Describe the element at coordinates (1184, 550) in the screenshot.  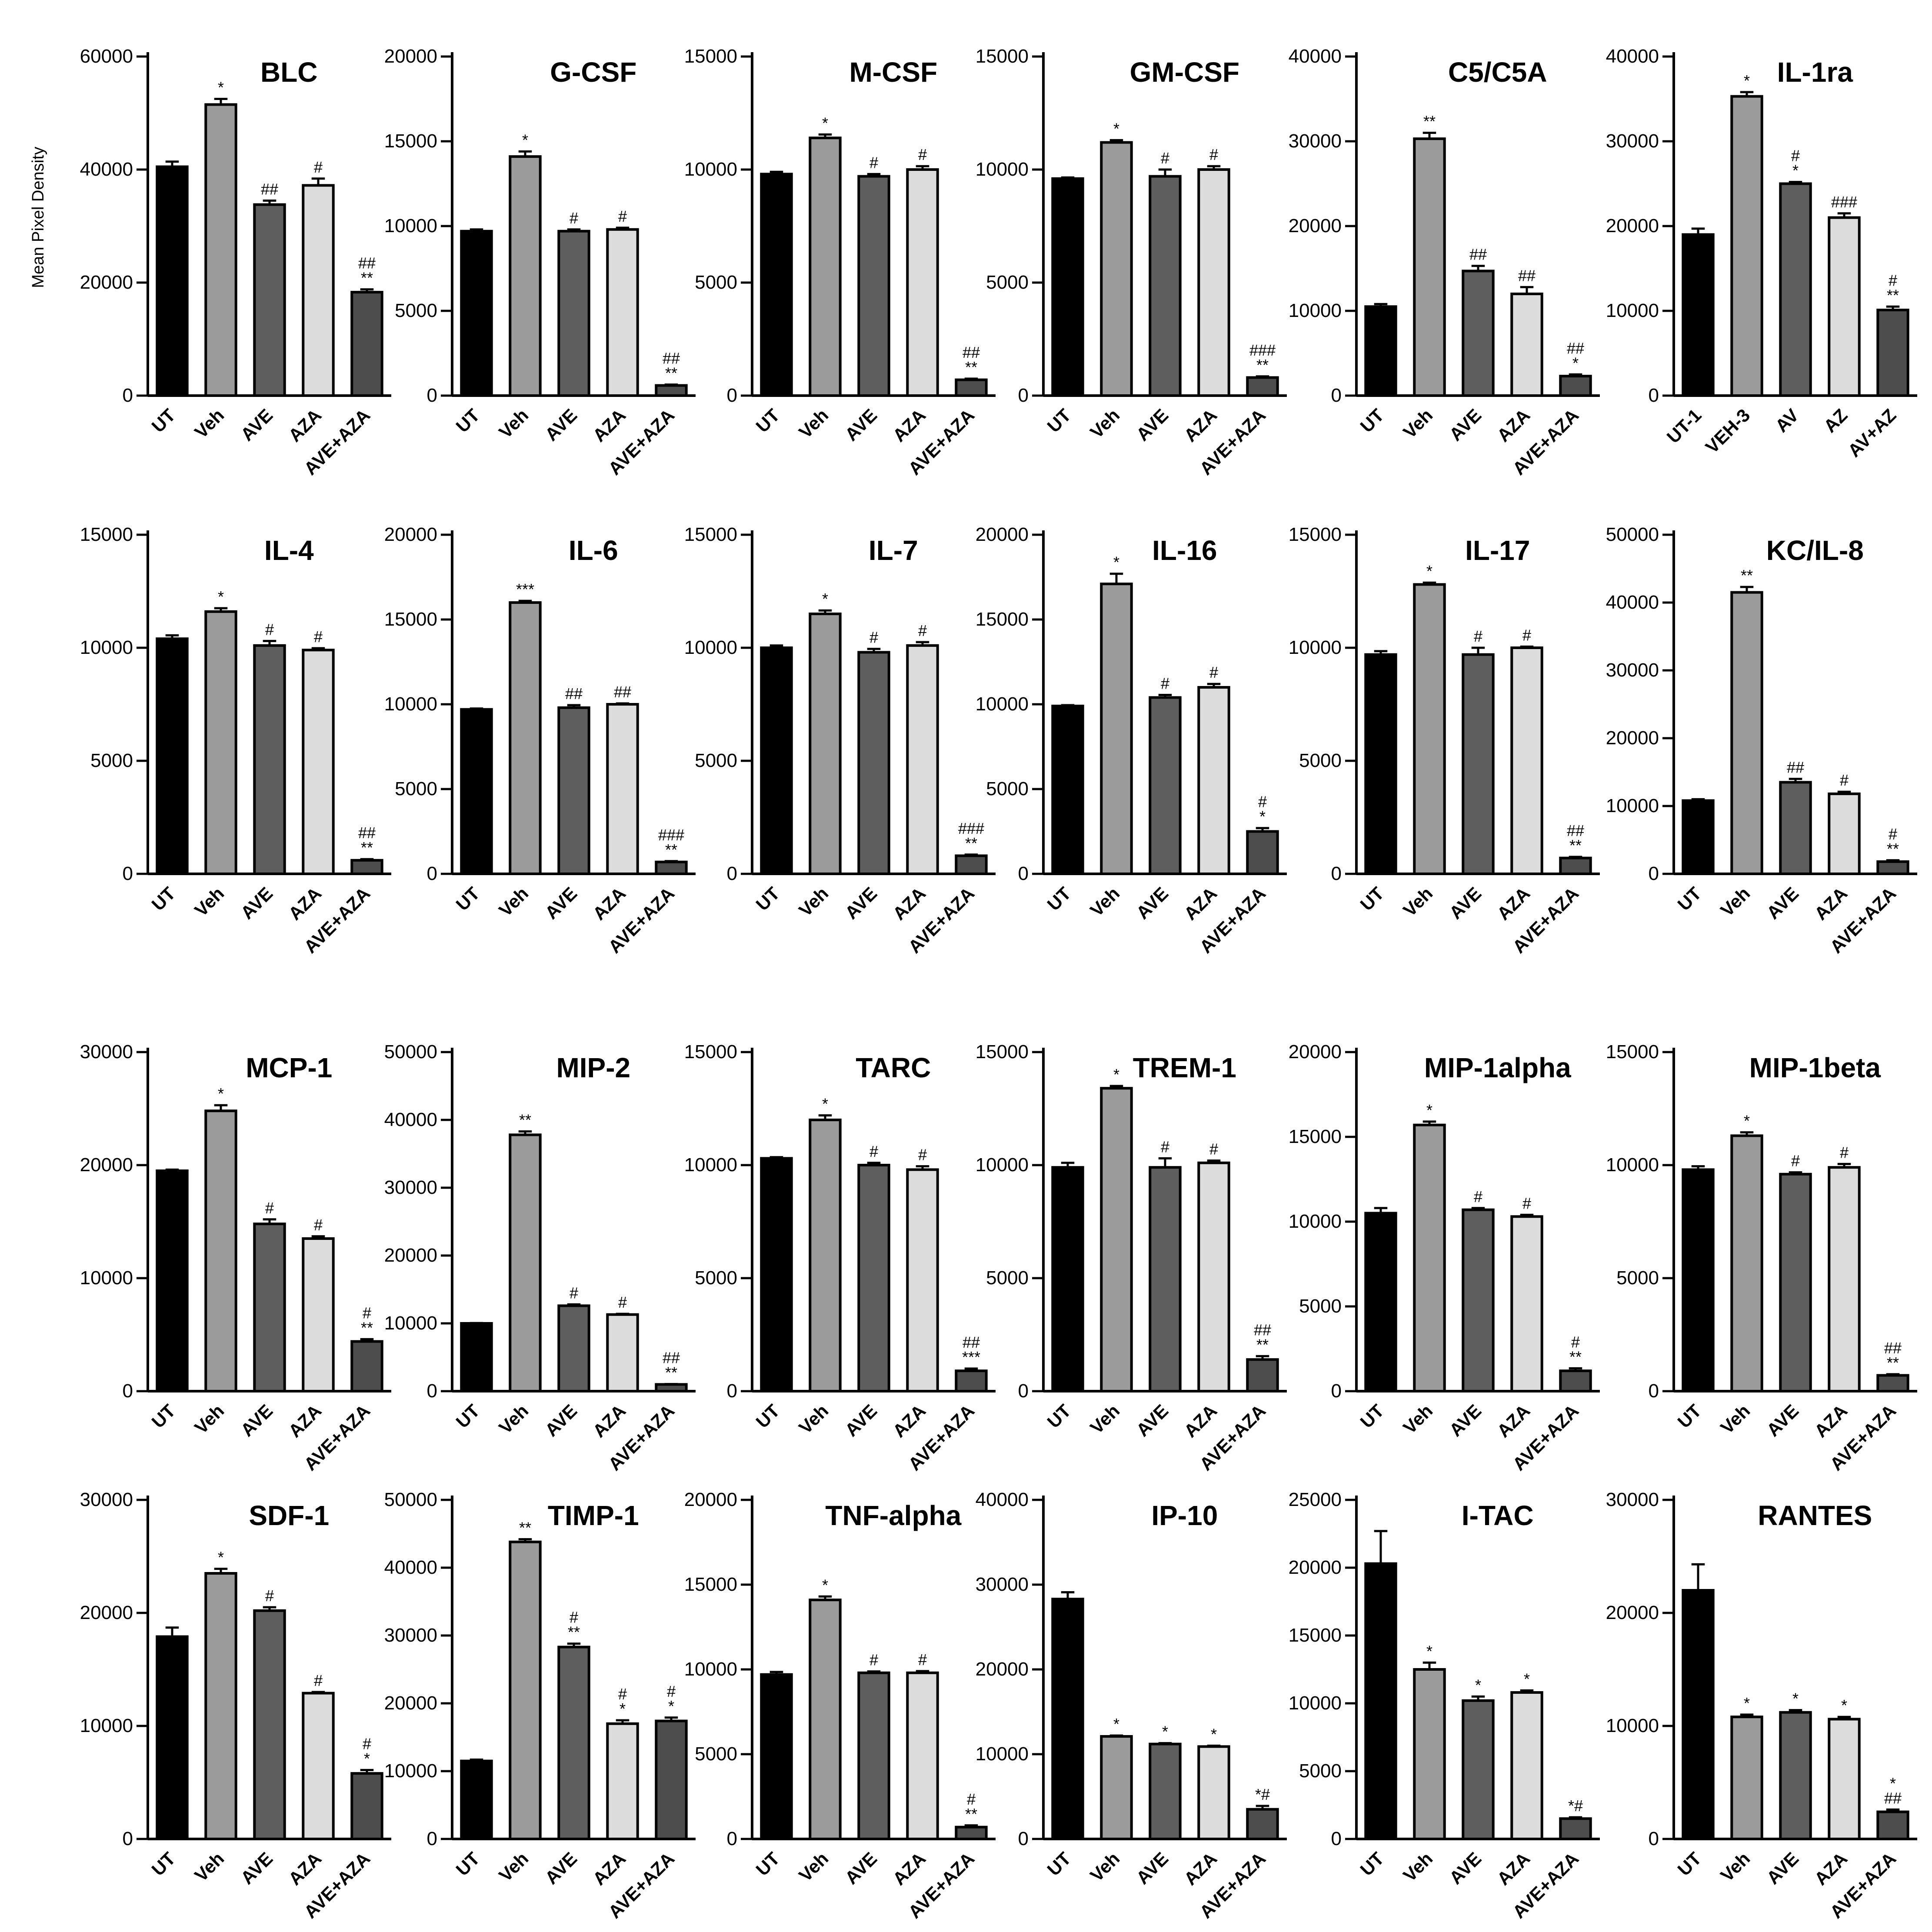
I see `chart-title: IL-16` at that location.